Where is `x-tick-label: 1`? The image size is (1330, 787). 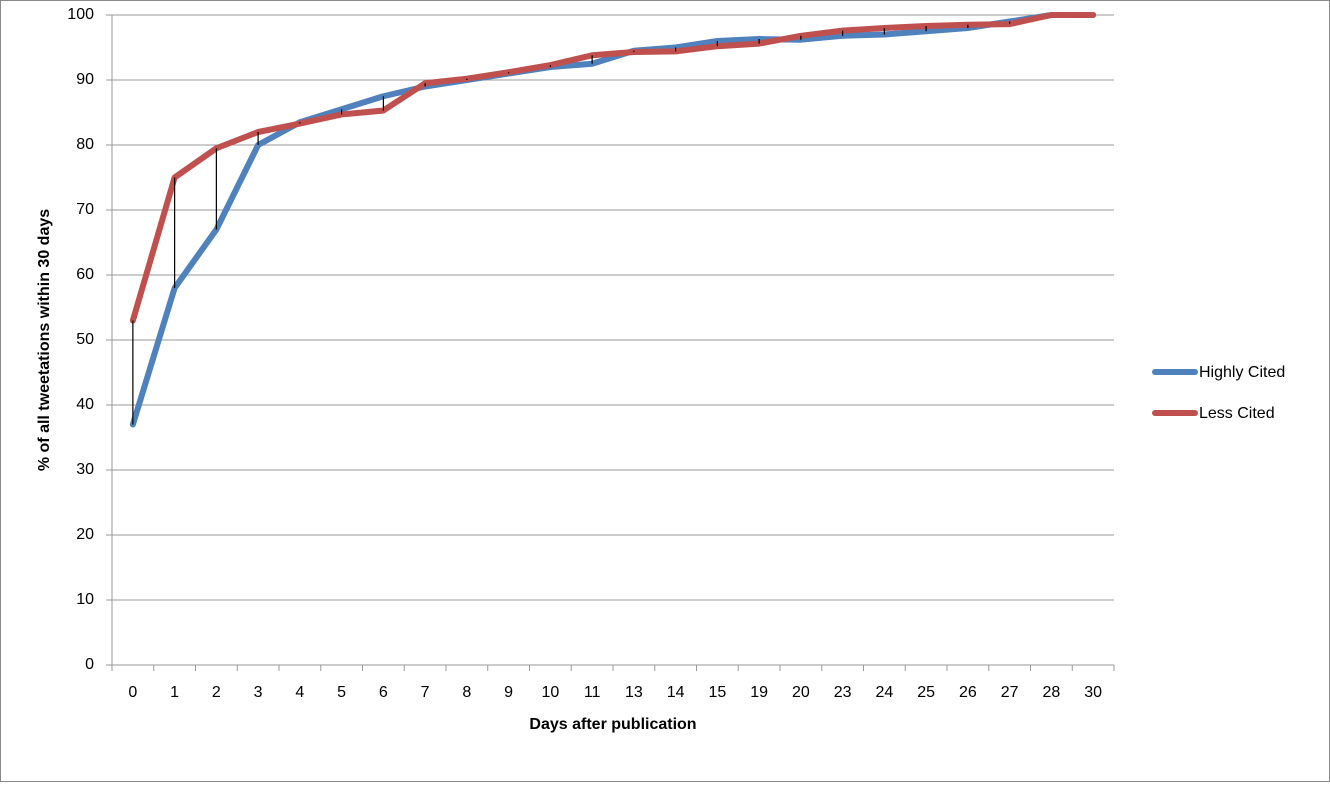
x-tick-label: 1 is located at coordinates (174, 692).